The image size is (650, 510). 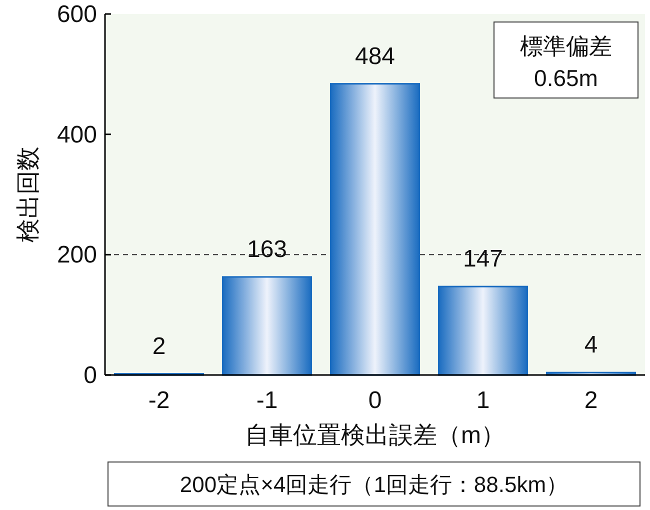 What do you see at coordinates (591, 345) in the screenshot?
I see `data-label: 4` at bounding box center [591, 345].